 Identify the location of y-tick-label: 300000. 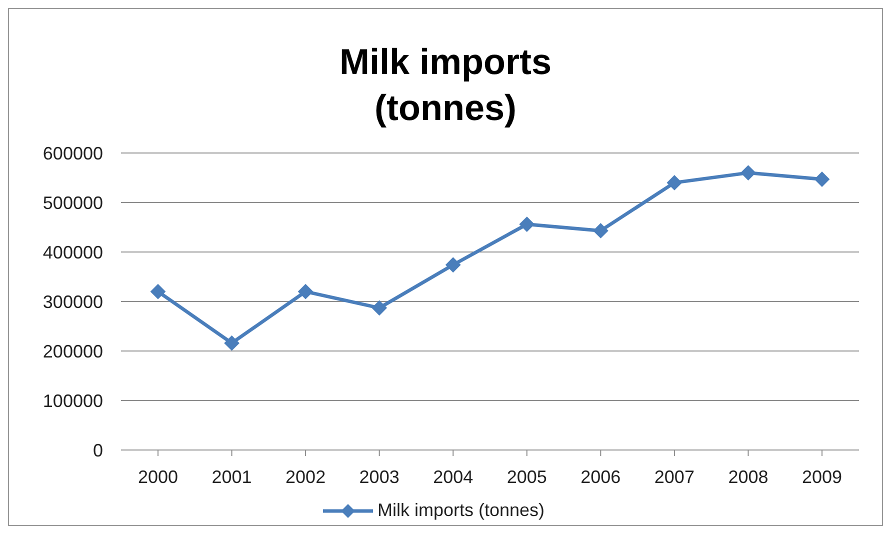
(72, 302).